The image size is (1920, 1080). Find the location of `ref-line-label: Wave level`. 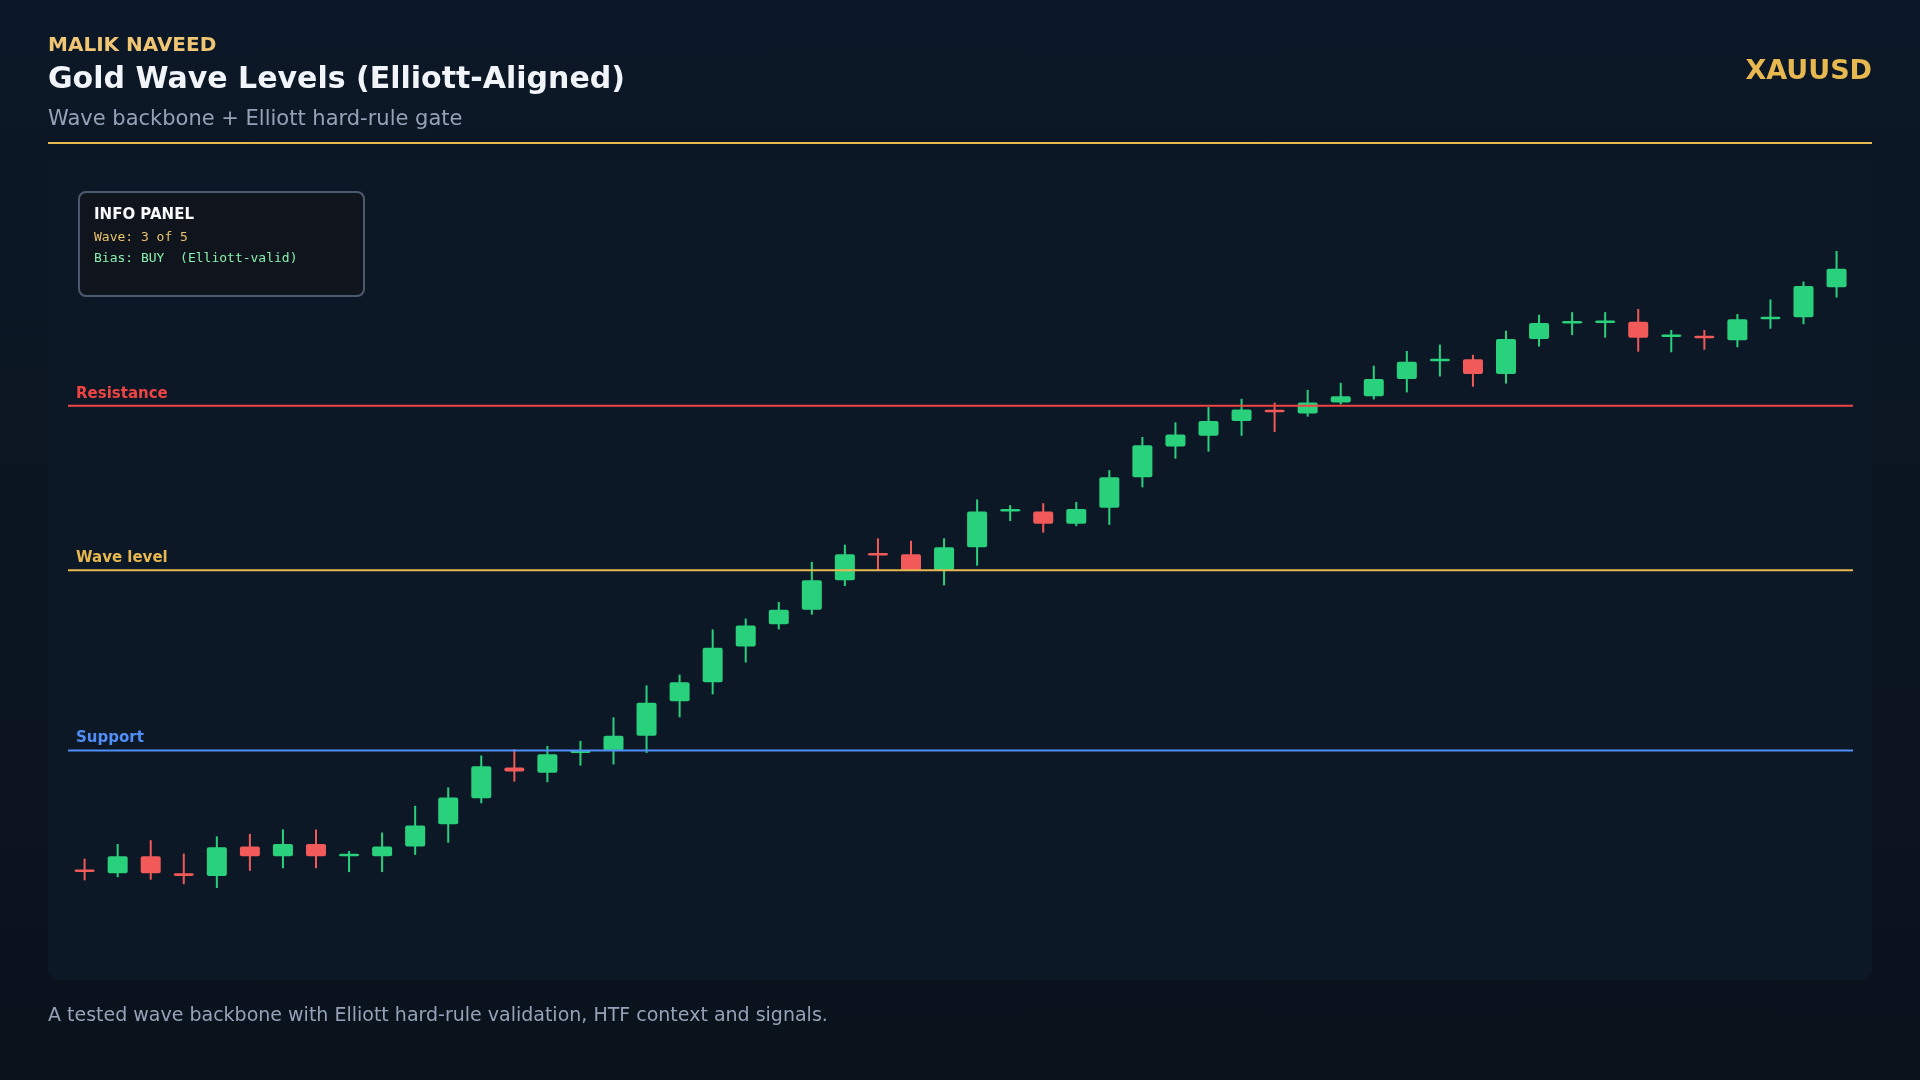

ref-line-label: Wave level is located at coordinates (122, 557).